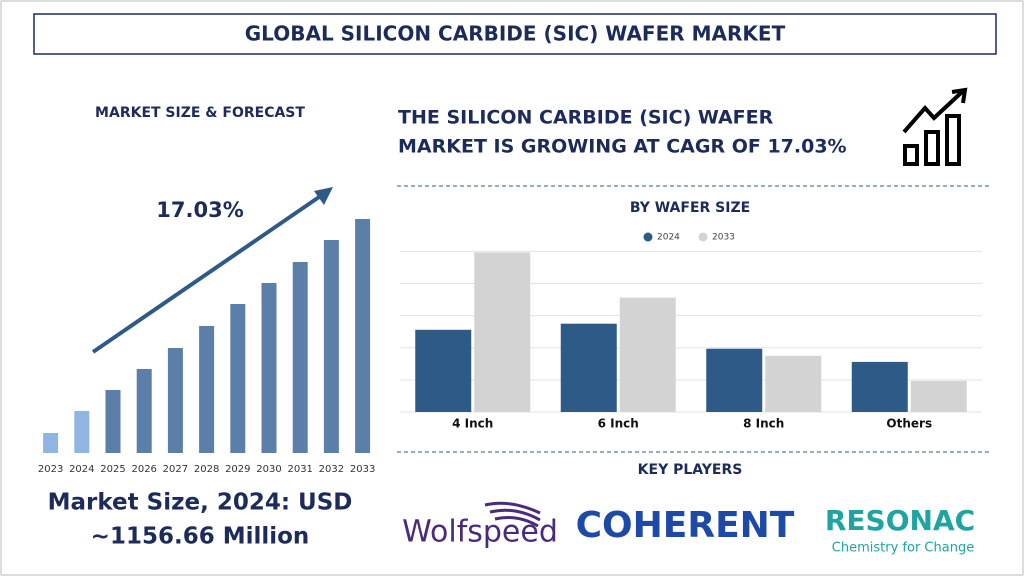  I want to click on headline: MARKET IS GROWING AT CAGR OF 17.03%, so click(622, 147).